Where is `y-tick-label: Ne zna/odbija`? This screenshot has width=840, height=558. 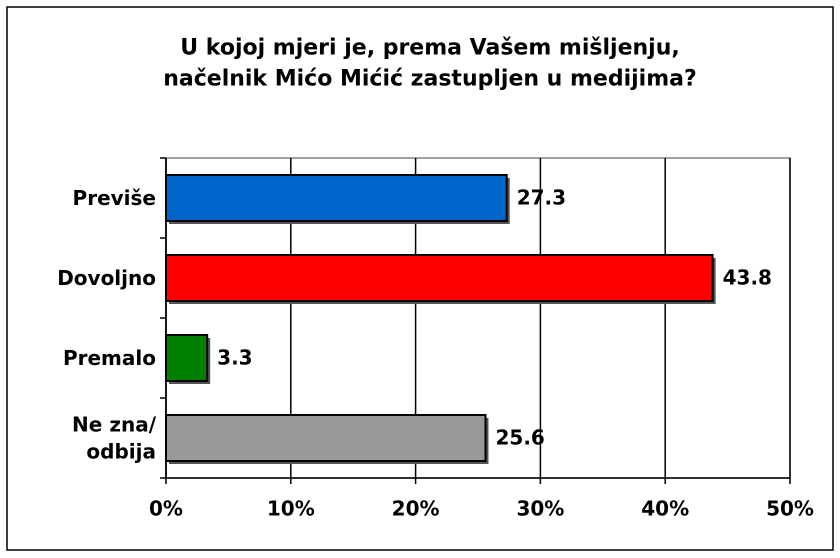
y-tick-label: Ne zna/odbija is located at coordinates (114, 437).